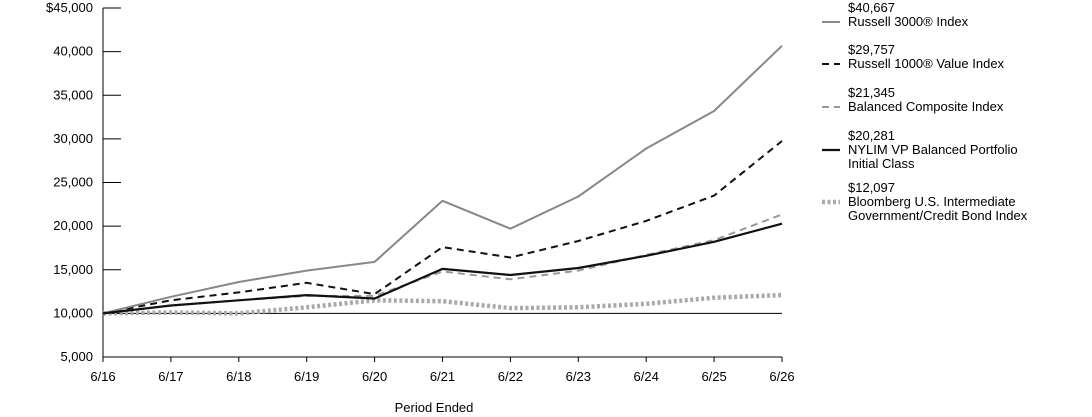 The height and width of the screenshot is (417, 1092). I want to click on legend-series-name: Government/Credit Bond Index, so click(938, 215).